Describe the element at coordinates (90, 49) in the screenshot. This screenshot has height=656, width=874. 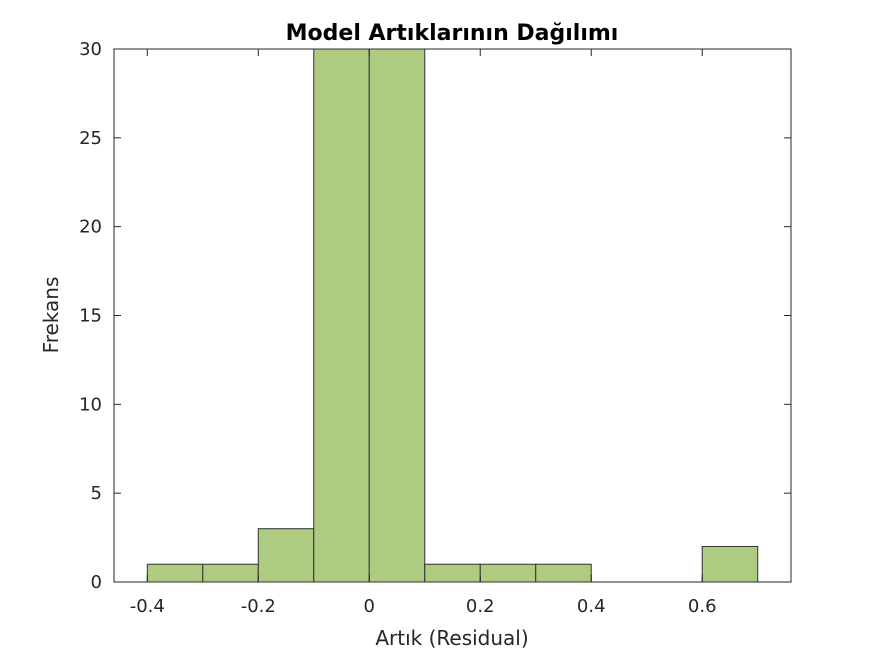
I see `y-tick-label: 30` at that location.